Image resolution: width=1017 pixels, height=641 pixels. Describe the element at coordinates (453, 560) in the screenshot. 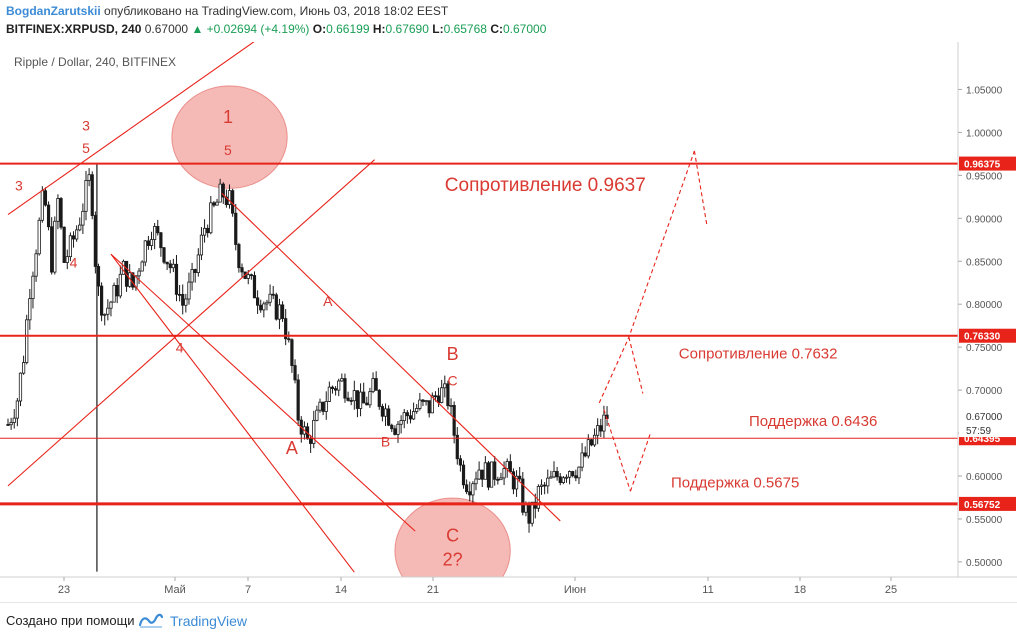

I see `wave-label: 2?` at that location.